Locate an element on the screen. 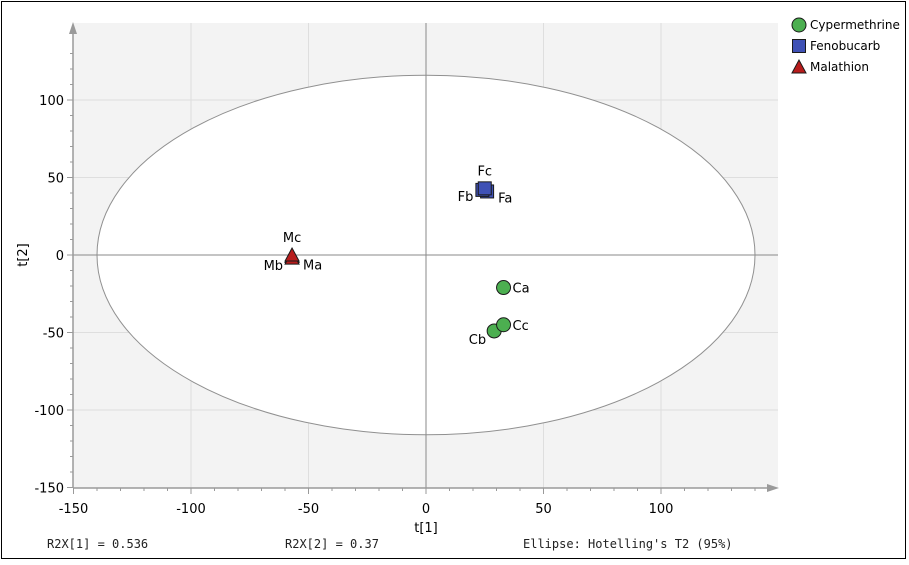  y-axis-arrow is located at coordinates (73, 28).